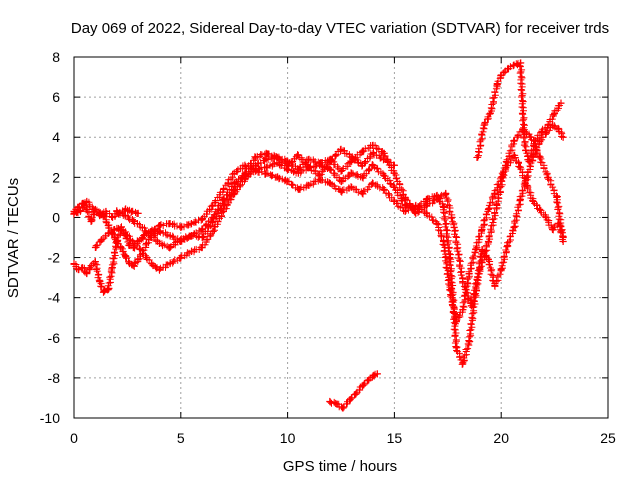 Image resolution: width=640 pixels, height=480 pixels. I want to click on y-tick-label: 0, so click(56, 217).